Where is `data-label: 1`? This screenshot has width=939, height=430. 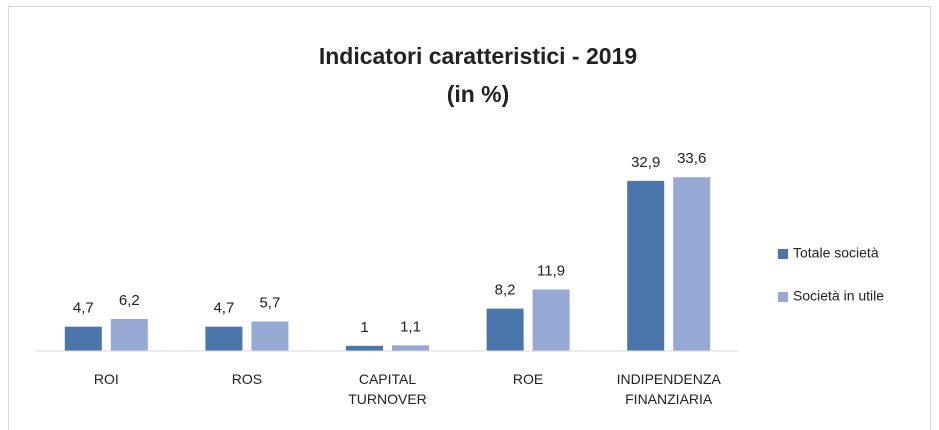 data-label: 1 is located at coordinates (364, 327).